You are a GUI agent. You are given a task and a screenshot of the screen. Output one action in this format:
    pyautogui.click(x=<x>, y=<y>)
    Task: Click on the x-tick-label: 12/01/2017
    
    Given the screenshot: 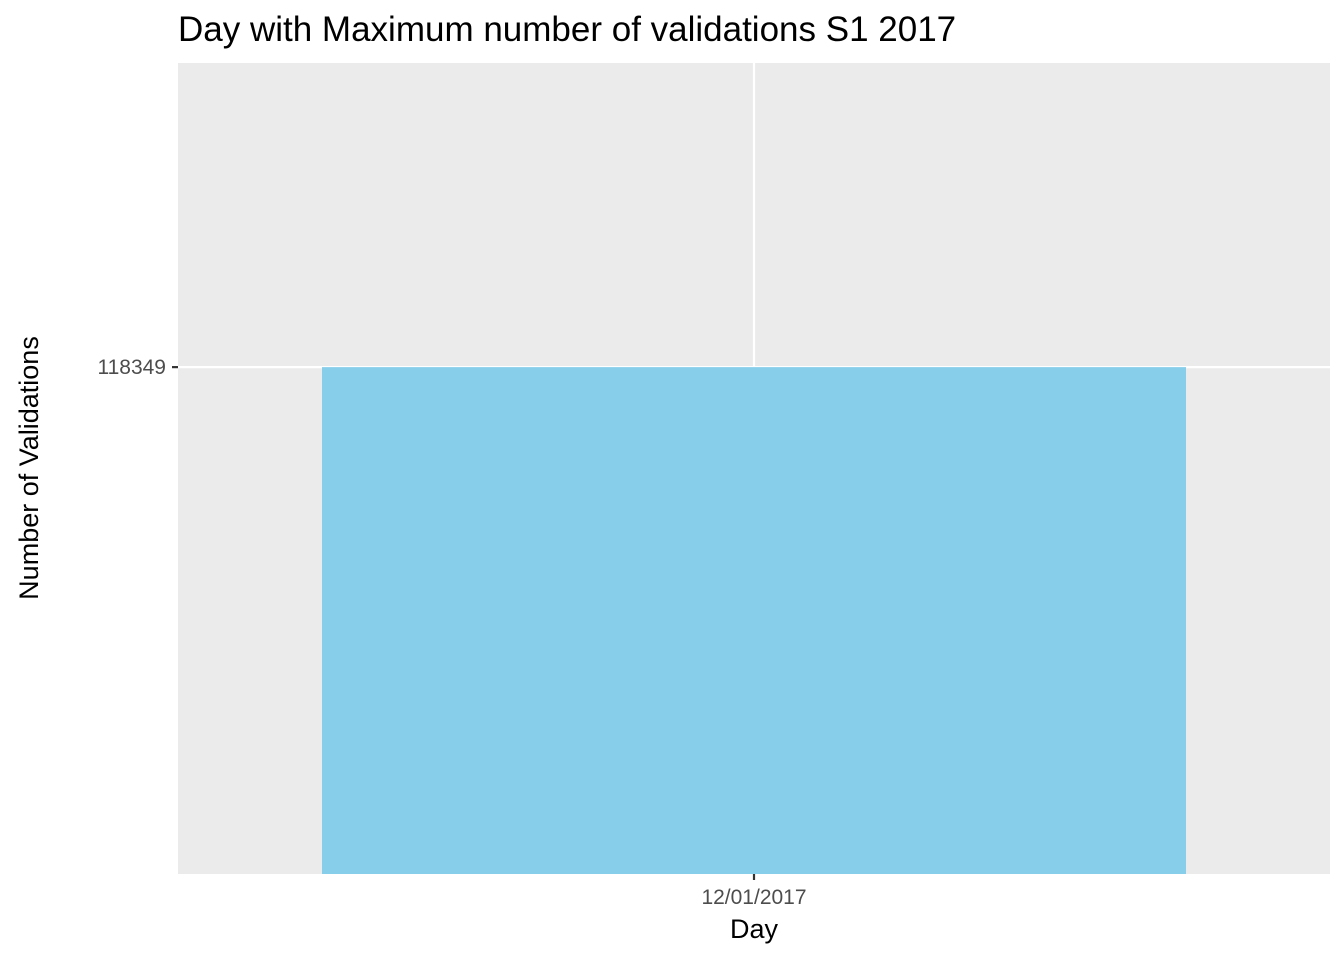 What is the action you would take?
    pyautogui.click(x=753, y=897)
    